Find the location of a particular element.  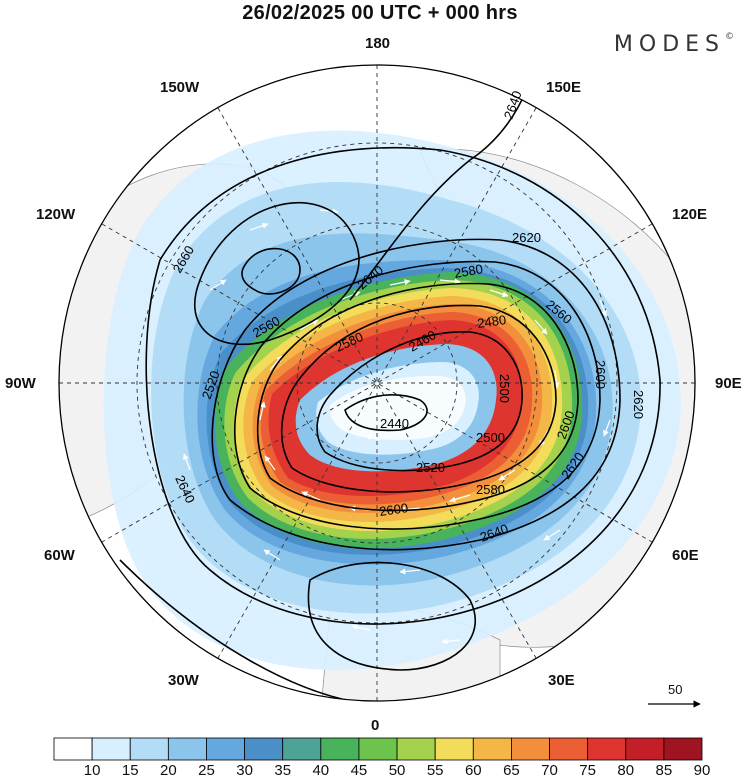

colorbar-tick-label: 70 is located at coordinates (549, 770).